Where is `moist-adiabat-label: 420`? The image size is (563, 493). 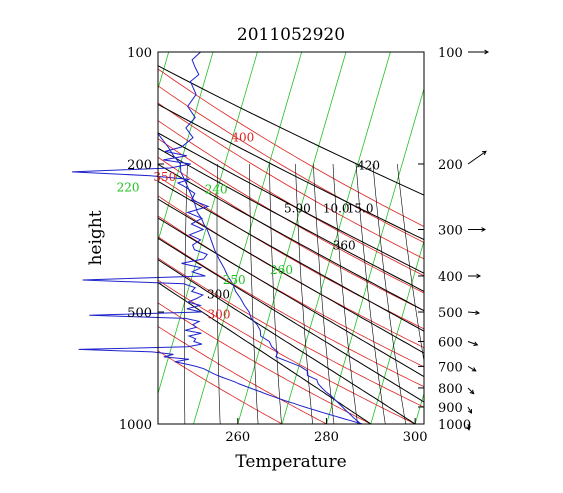
moist-adiabat-label: 420 is located at coordinates (368, 166).